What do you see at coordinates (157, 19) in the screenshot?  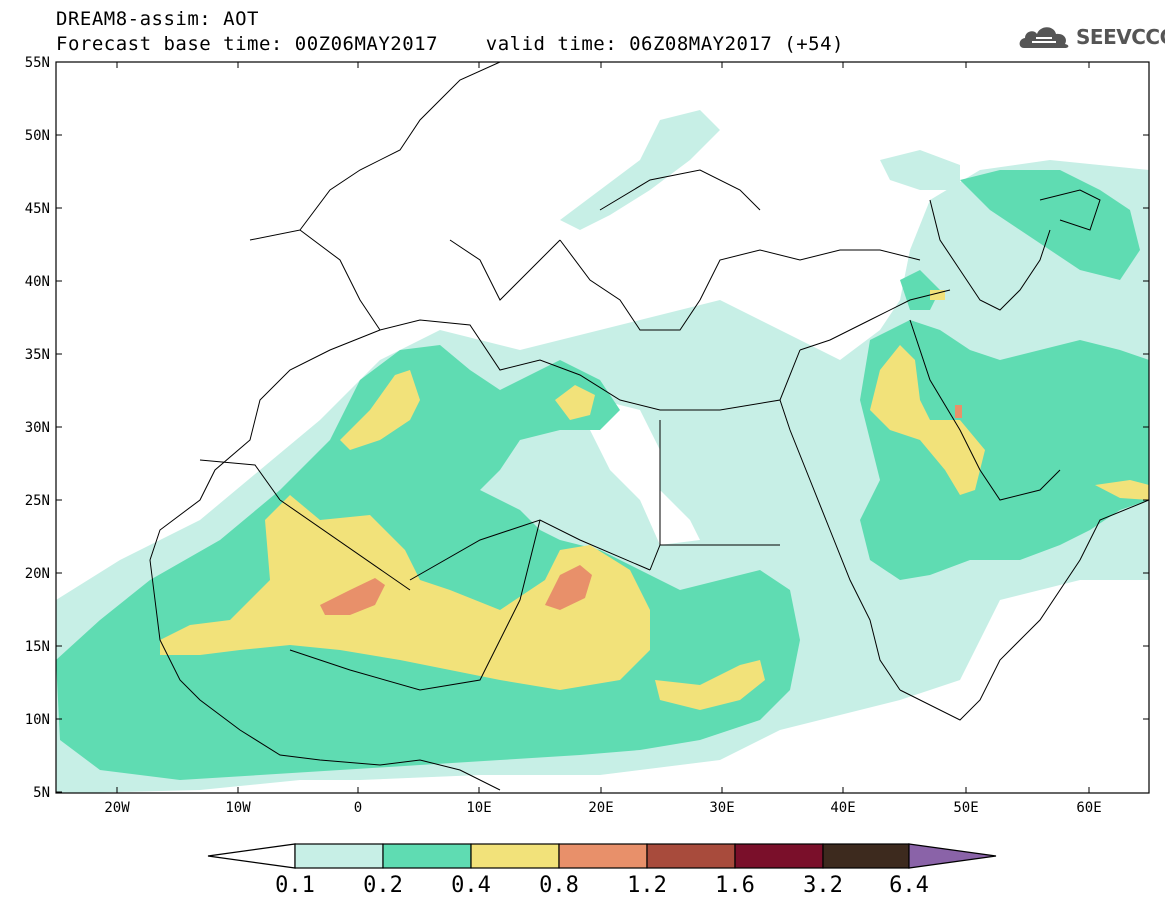 I see `map-title: DREAM8-assim: AOT` at bounding box center [157, 19].